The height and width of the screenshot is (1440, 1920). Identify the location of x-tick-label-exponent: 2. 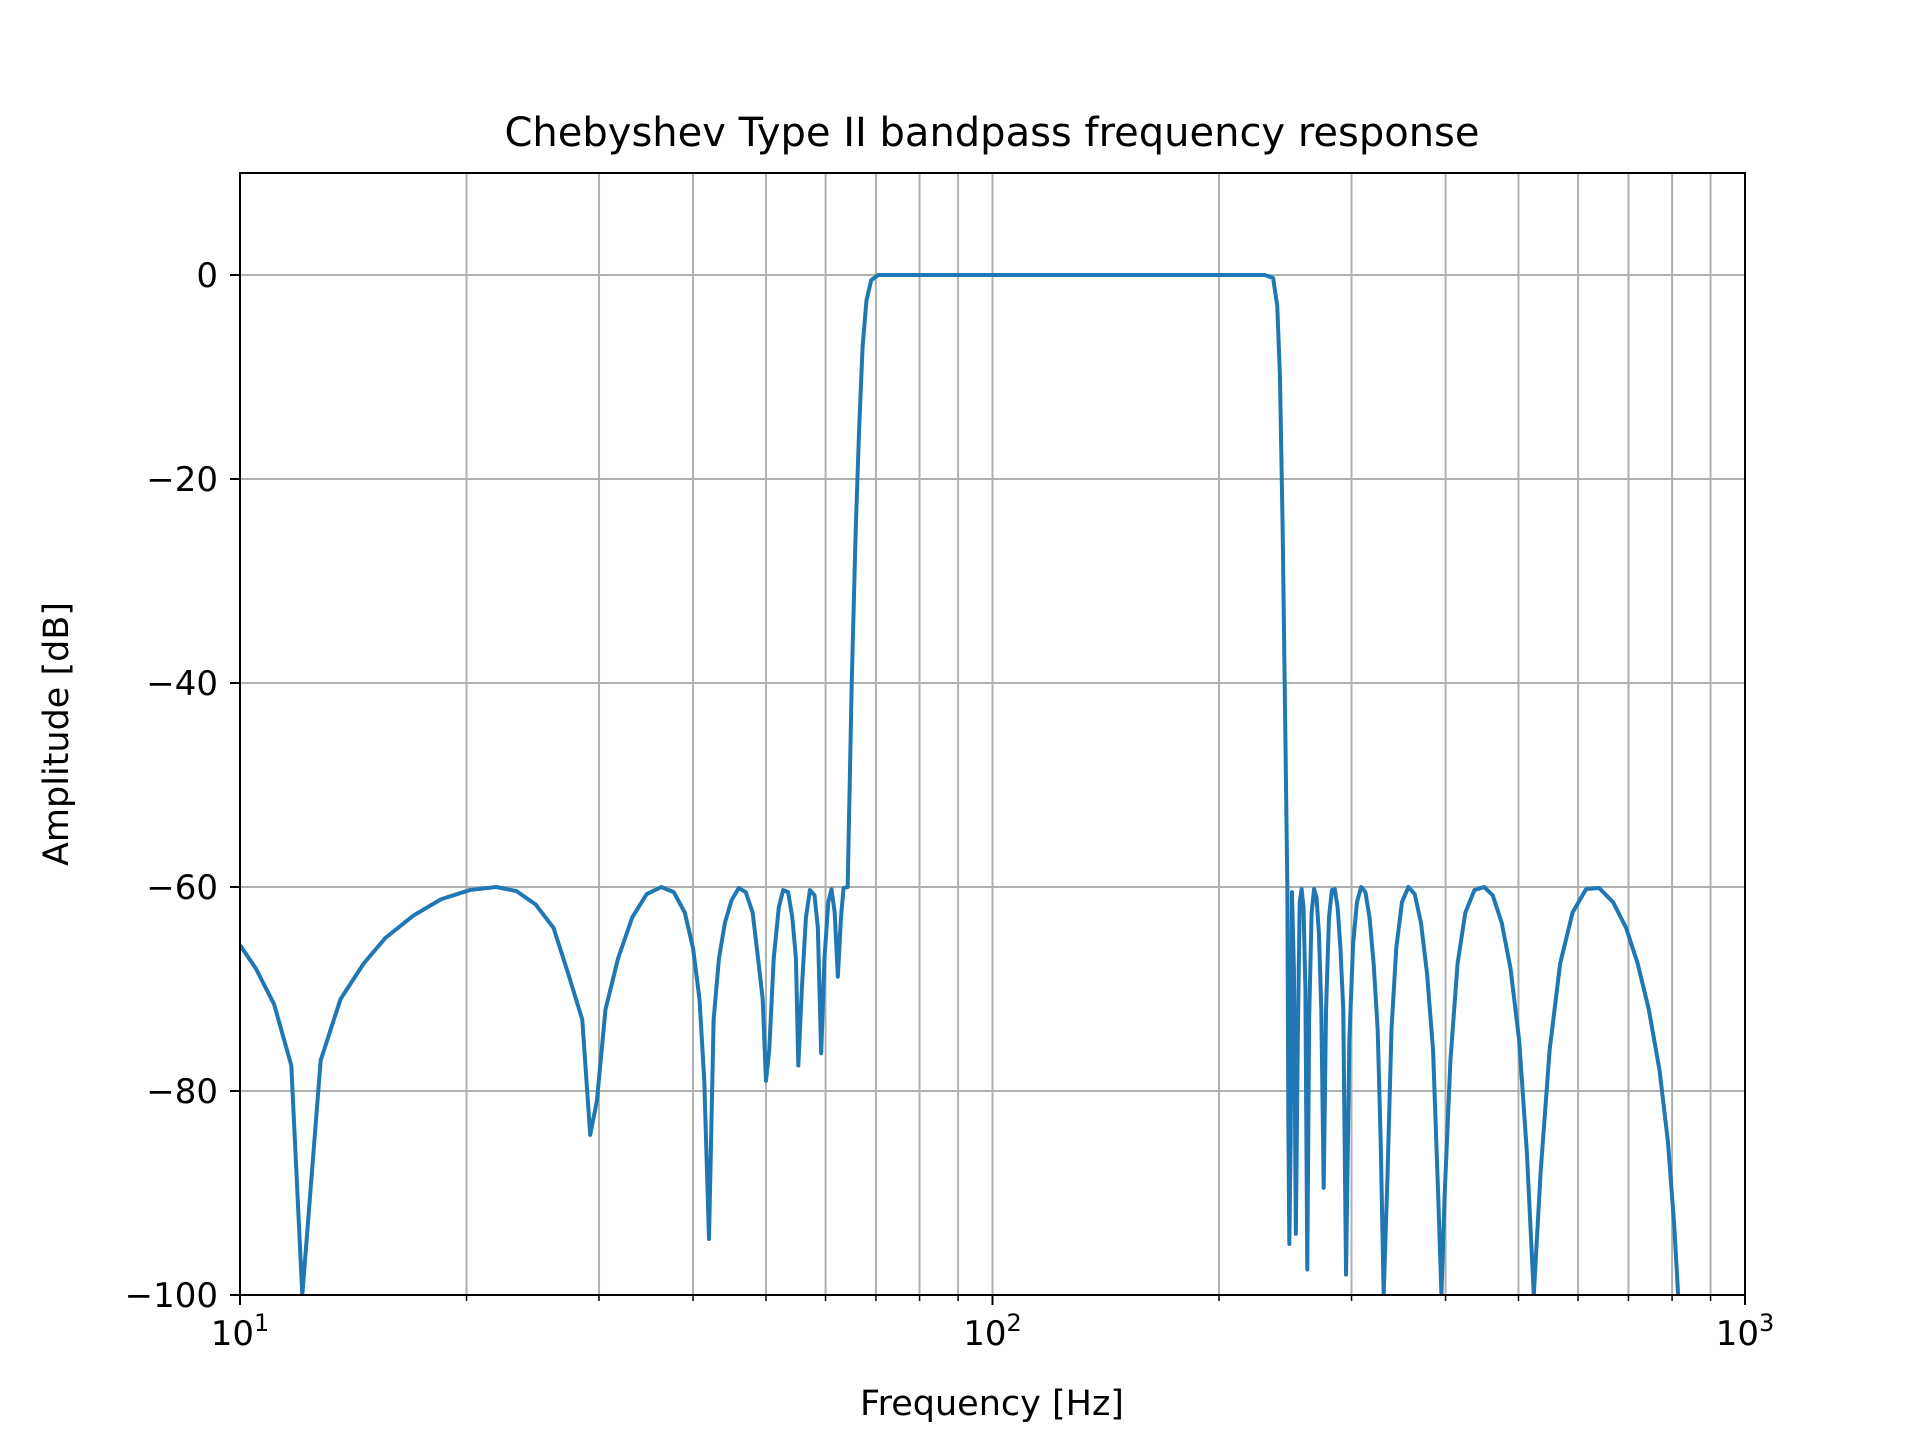
(1013, 1323).